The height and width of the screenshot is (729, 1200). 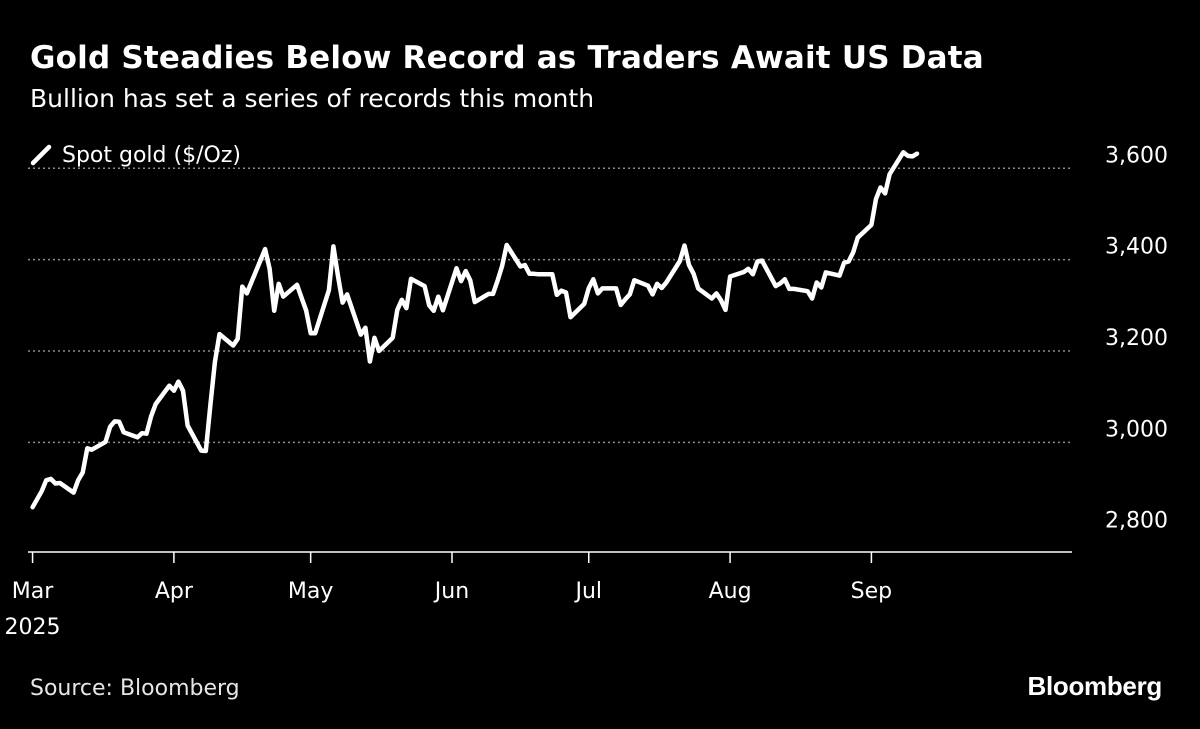 What do you see at coordinates (871, 591) in the screenshot?
I see `x-tick-label: Sep` at bounding box center [871, 591].